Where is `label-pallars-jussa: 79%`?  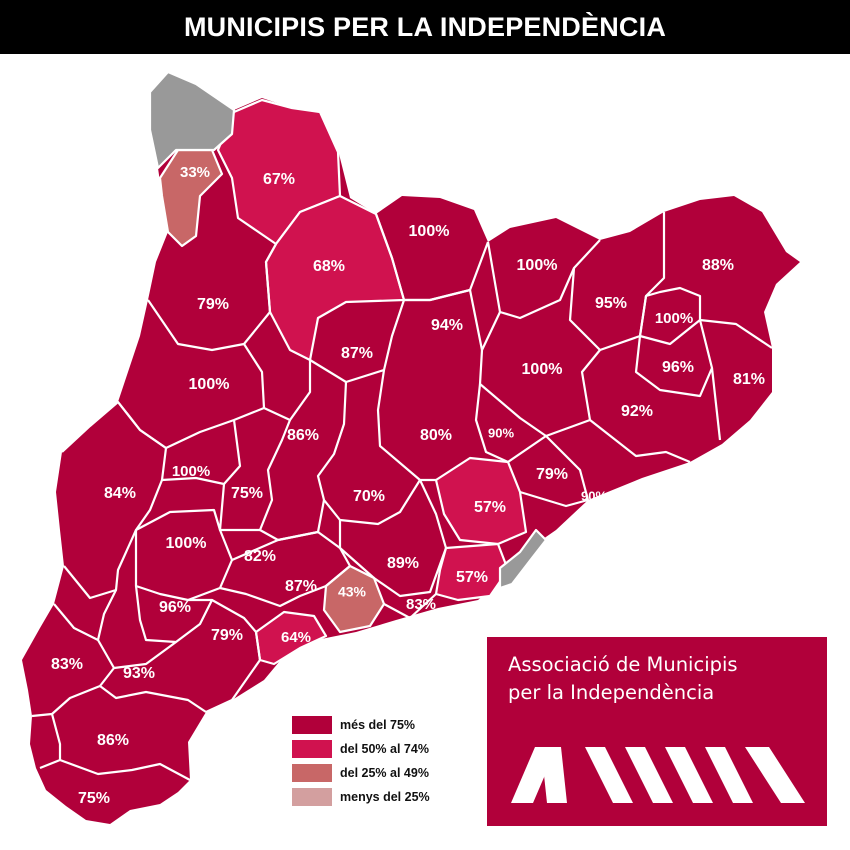
label-pallars-jussa: 79% is located at coordinates (213, 304).